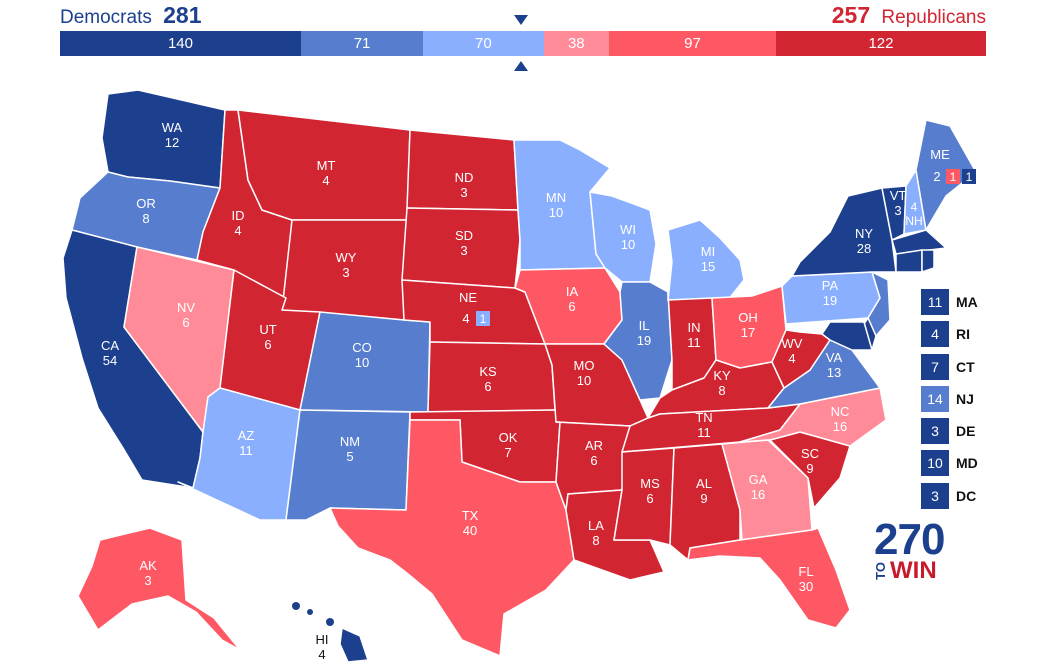 This screenshot has width=1050, height=670. I want to click on svg-text:VT3: VT 3, so click(898, 203).